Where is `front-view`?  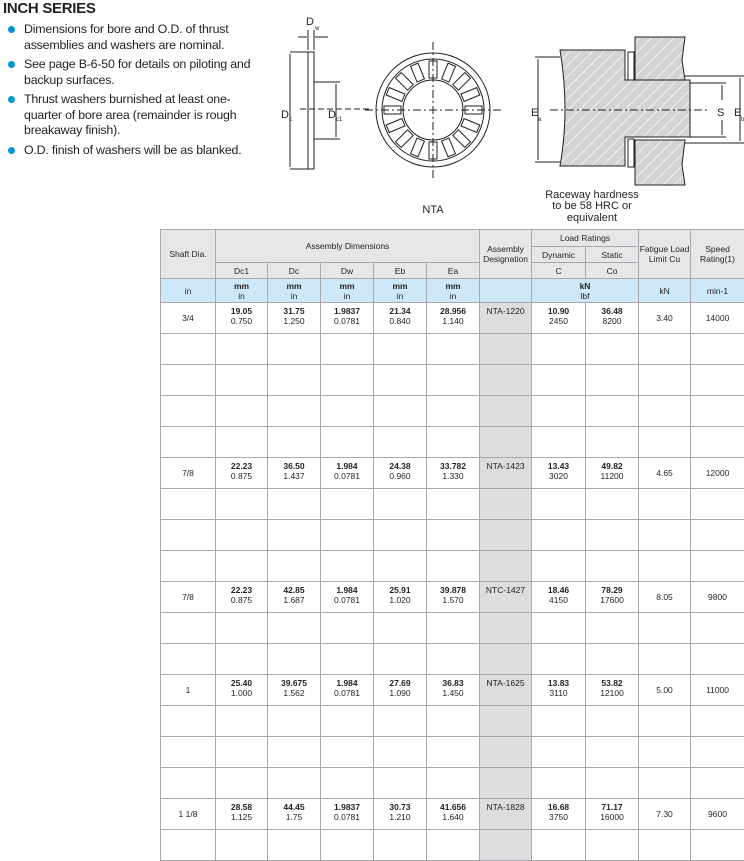 front-view is located at coordinates (433, 110).